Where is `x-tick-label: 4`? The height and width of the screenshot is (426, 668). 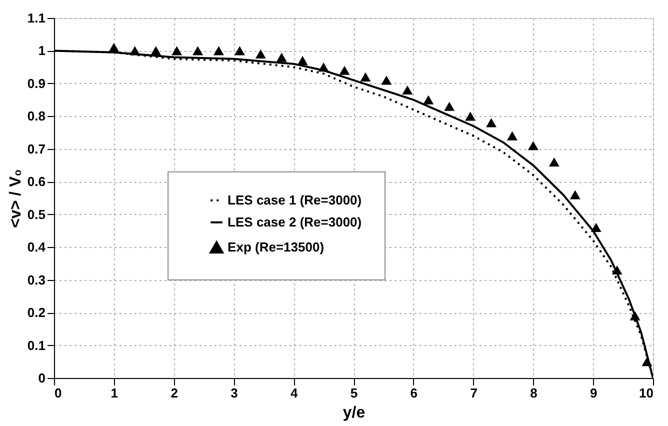
x-tick-label: 4 is located at coordinates (294, 393).